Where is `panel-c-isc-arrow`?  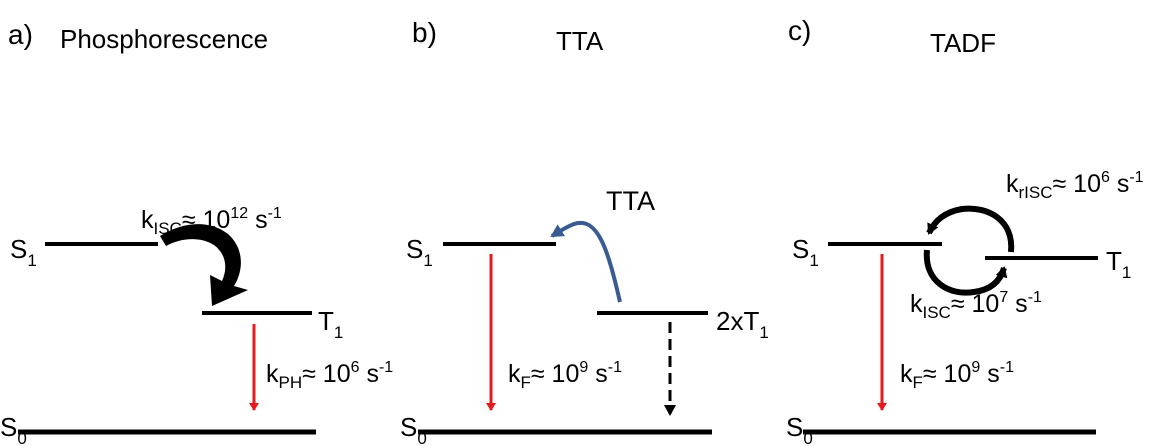 panel-c-isc-arrow is located at coordinates (965, 272).